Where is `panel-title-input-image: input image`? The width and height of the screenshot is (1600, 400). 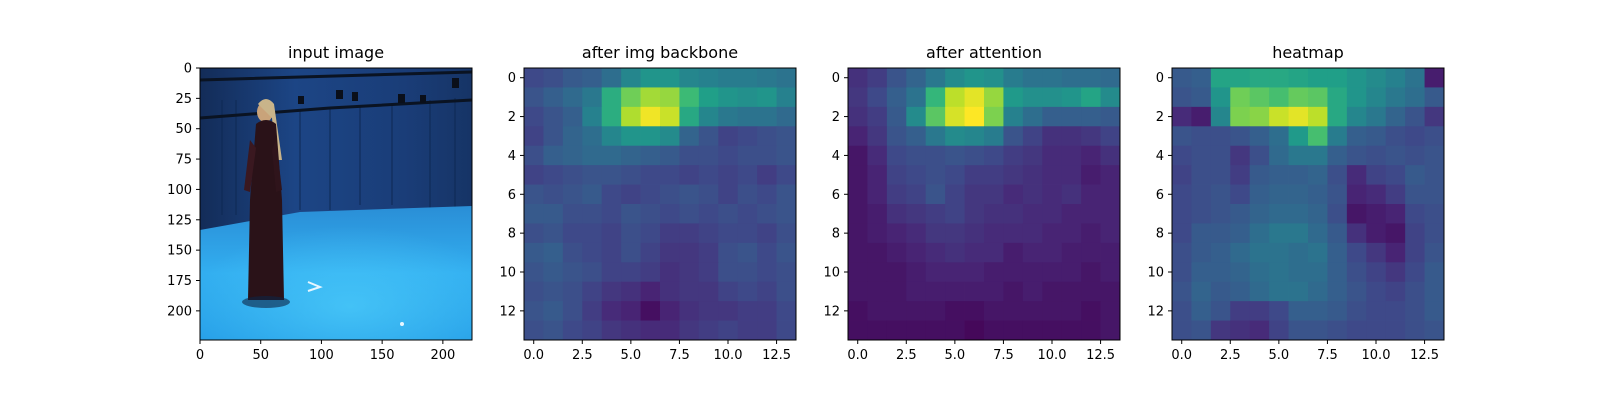 panel-title-input-image: input image is located at coordinates (336, 52).